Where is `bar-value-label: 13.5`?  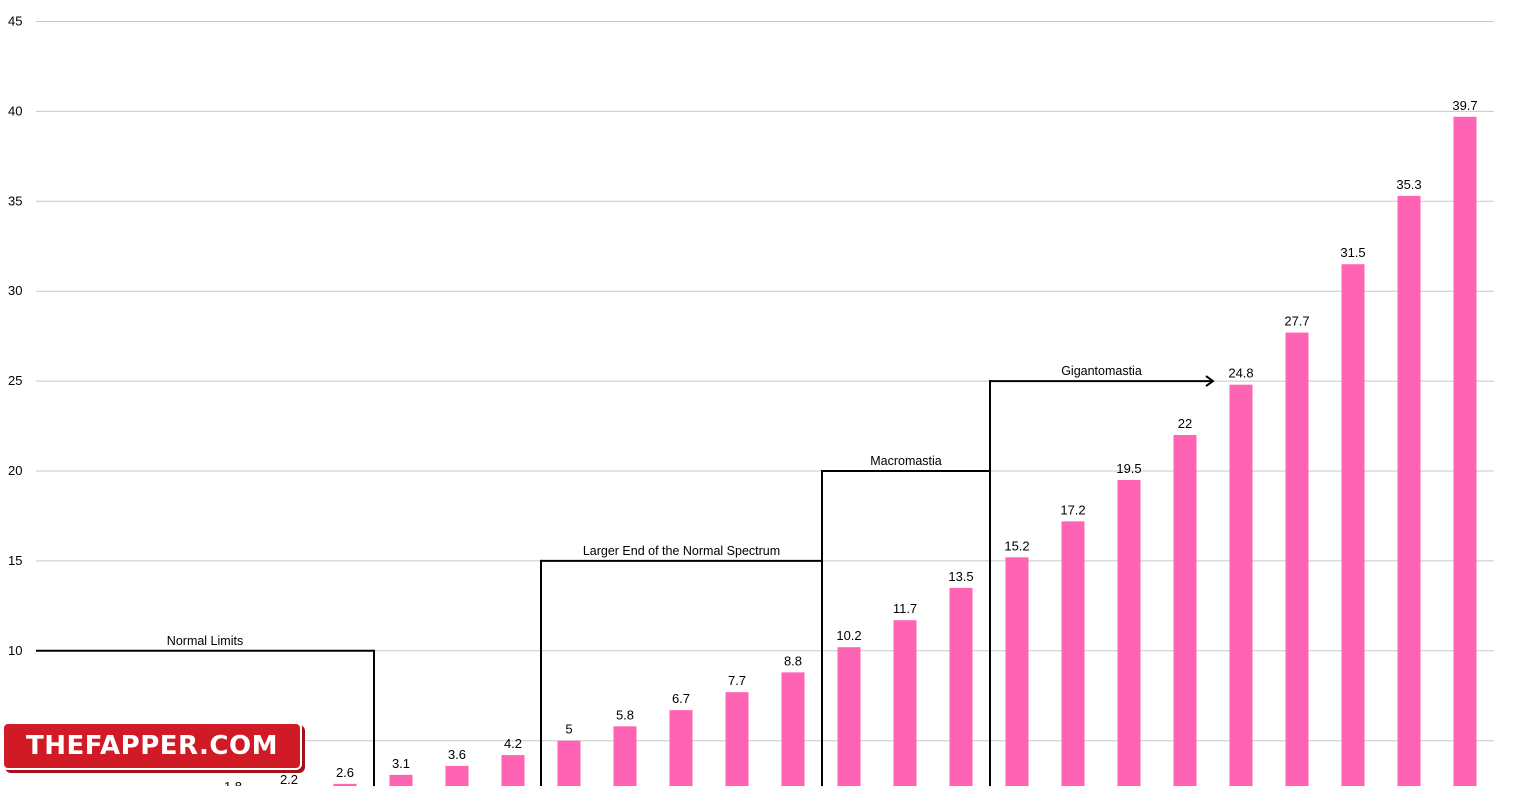
bar-value-label: 13.5 is located at coordinates (960, 576).